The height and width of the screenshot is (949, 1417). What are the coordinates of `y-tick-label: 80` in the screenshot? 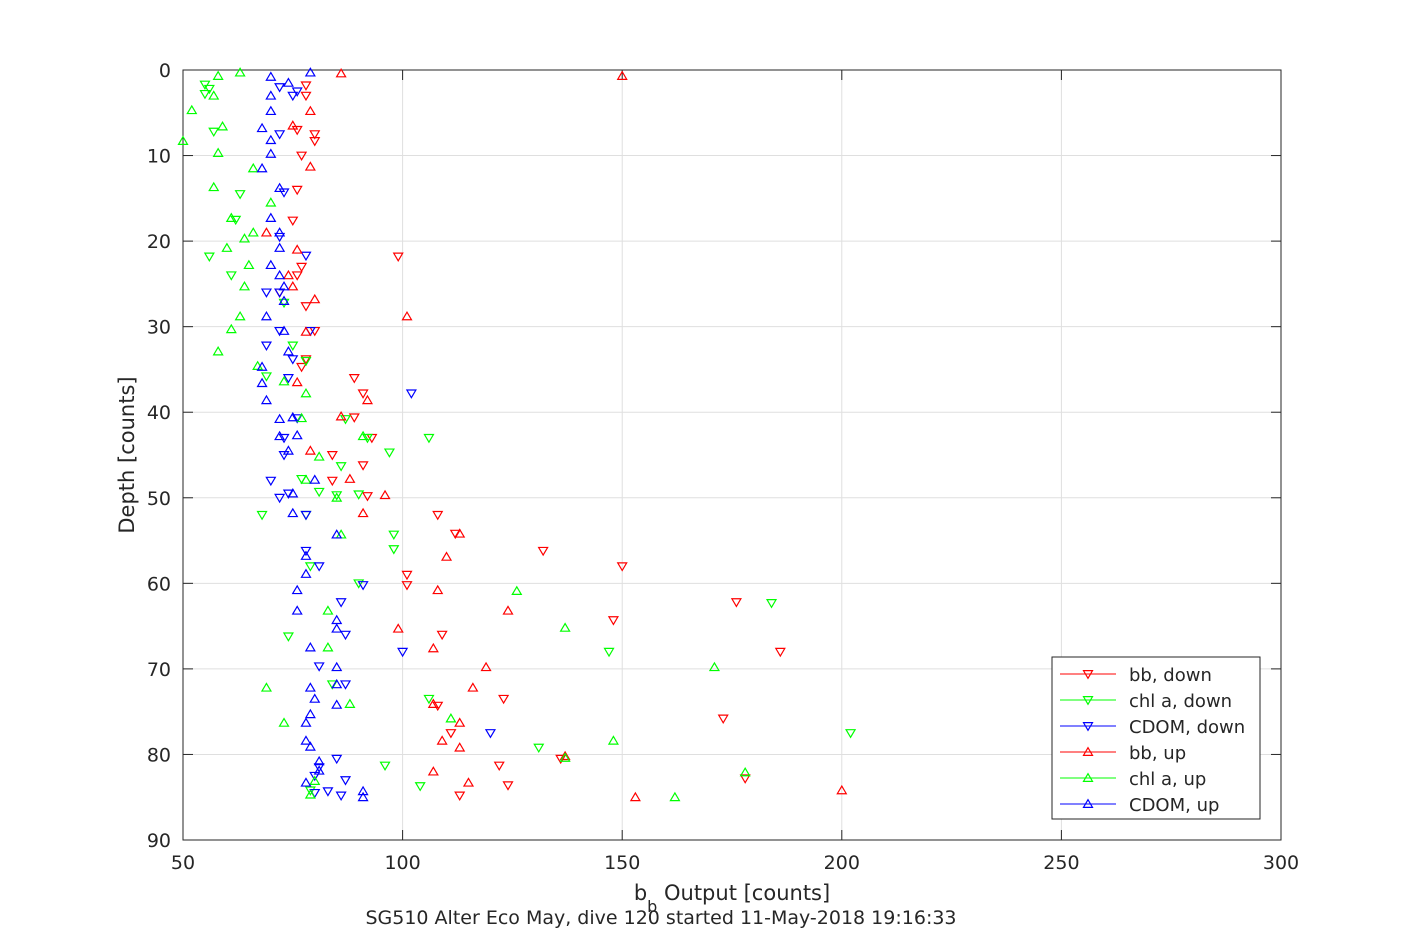 It's located at (159, 755).